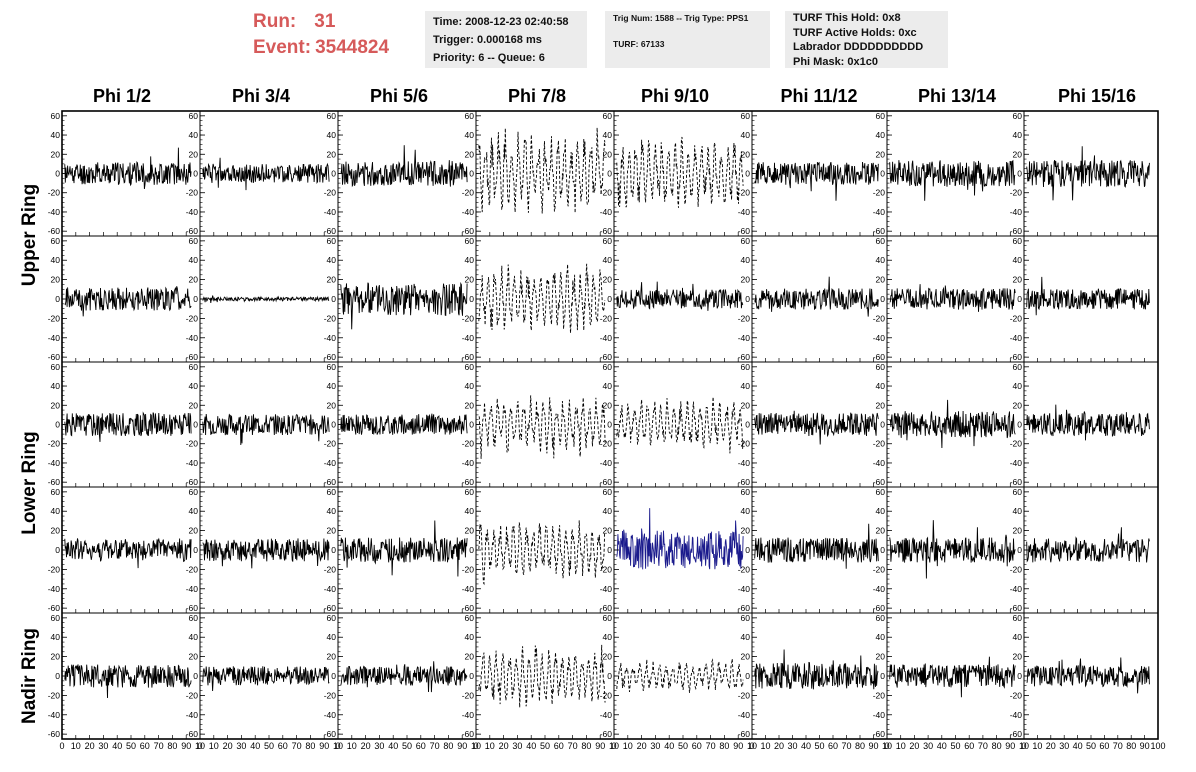  Describe the element at coordinates (128, 168) in the screenshot. I see `waveform-trace-r0-c0` at that location.